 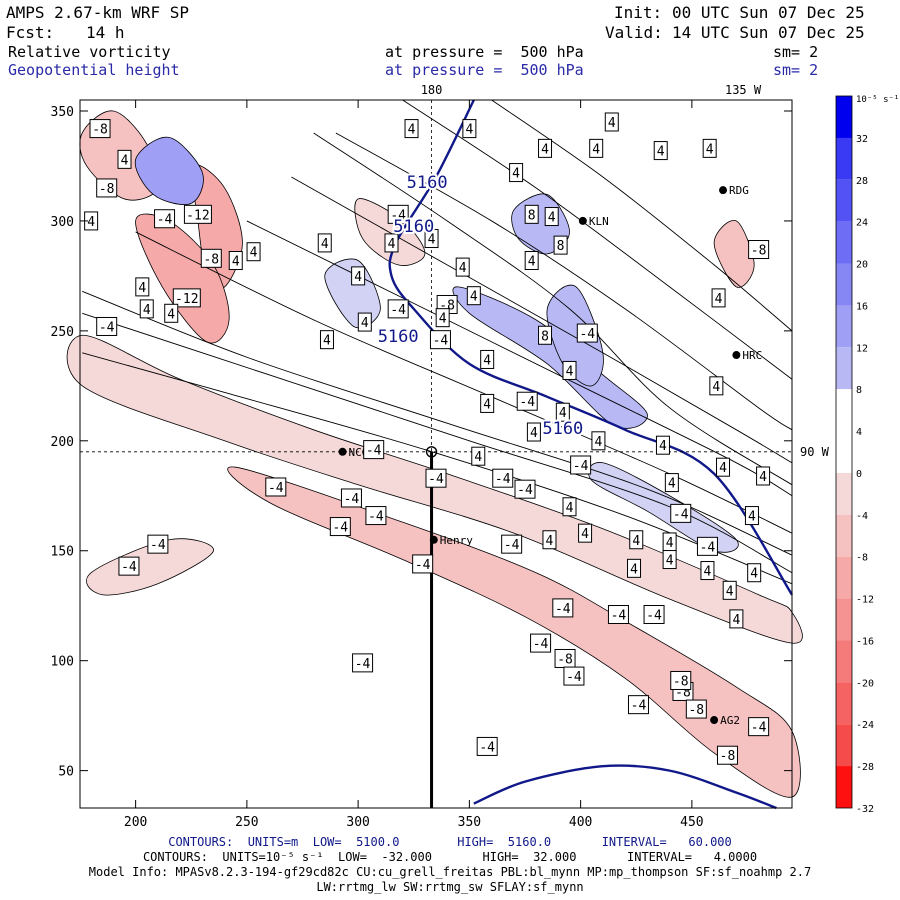 What do you see at coordinates (743, 90) in the screenshot?
I see `grid-annotation-label: 135 W` at bounding box center [743, 90].